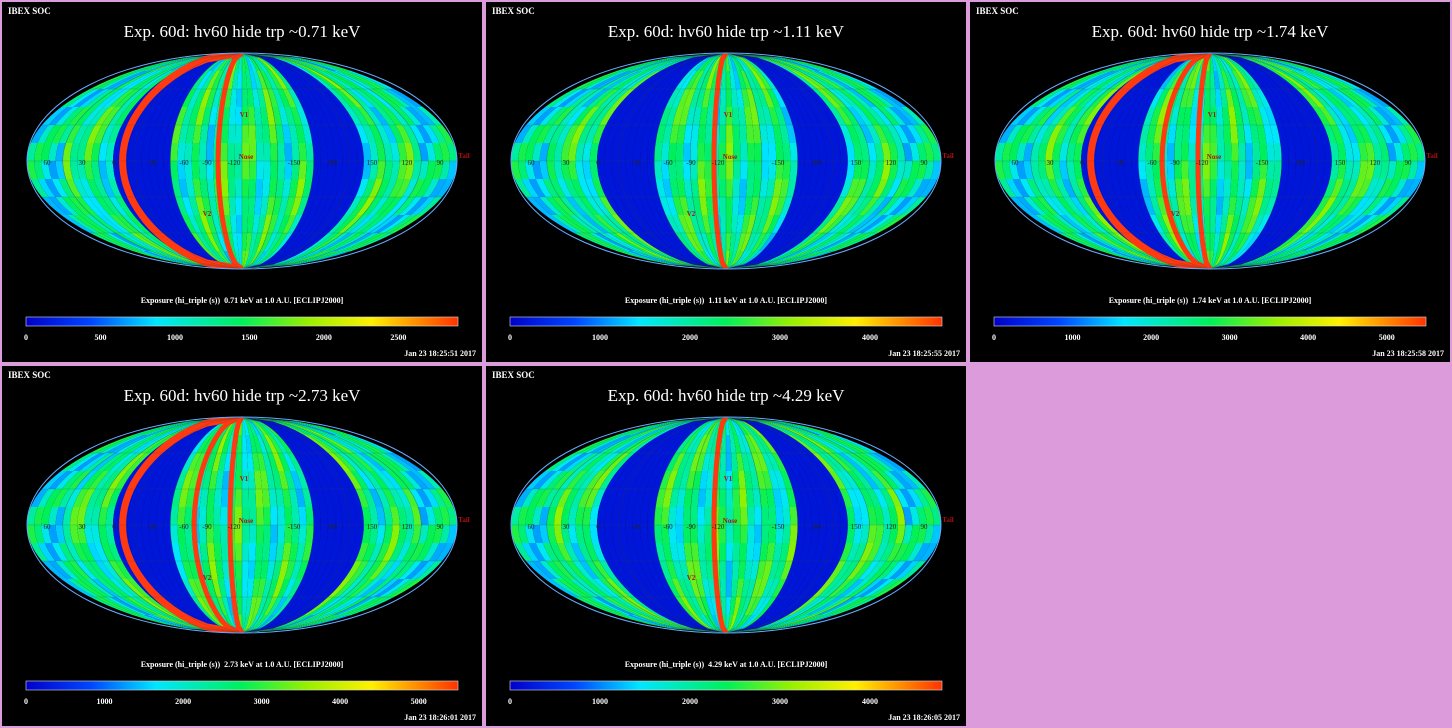 This screenshot has height=728, width=1452. I want to click on colorbar-tick-label: 3000, so click(780, 337).